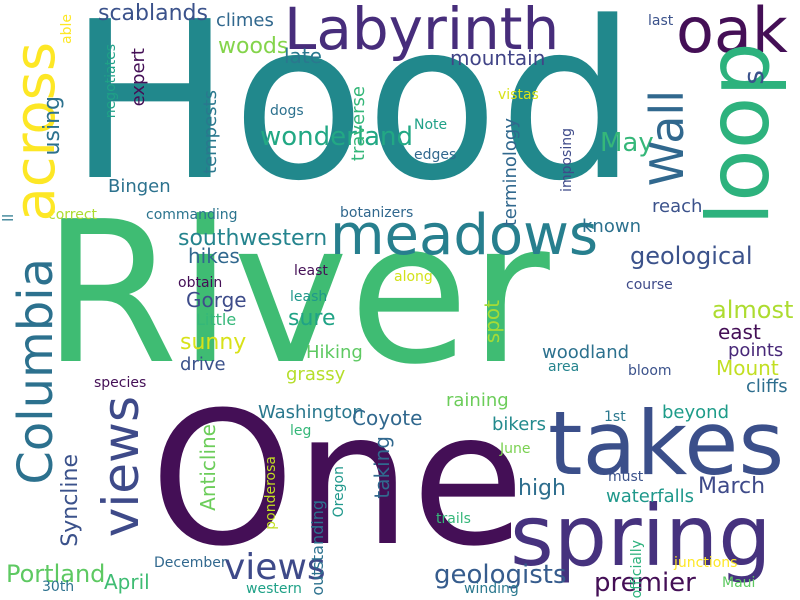 Image resolution: width=800 pixels, height=600 pixels. Describe the element at coordinates (216, 319) in the screenshot. I see `word-obtain: Little` at that location.